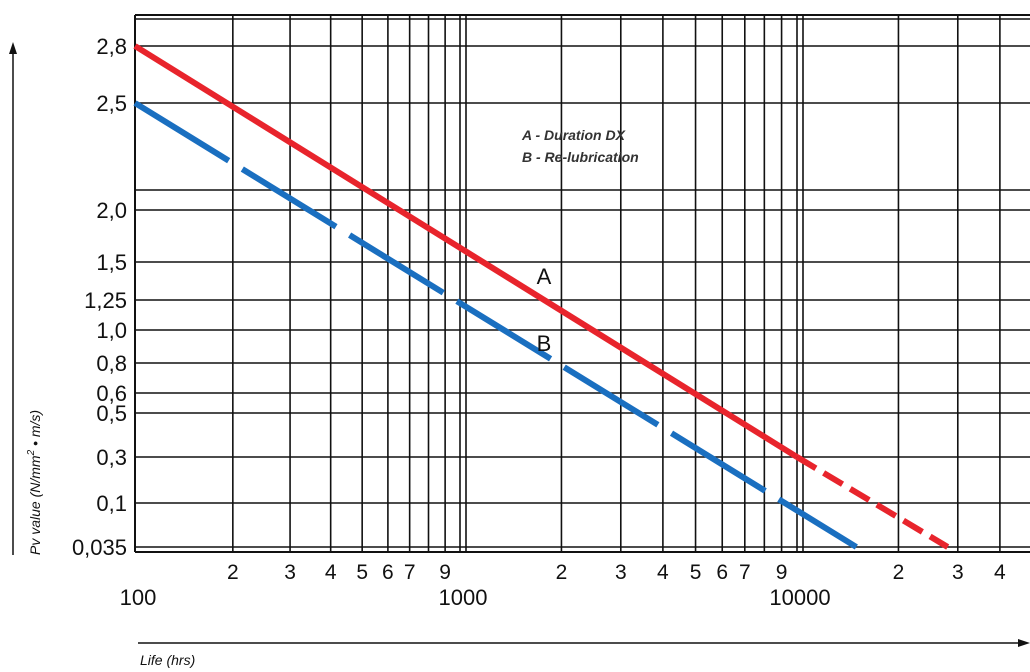 The image size is (1030, 672). I want to click on y-tick-label: 0,1, so click(111, 503).